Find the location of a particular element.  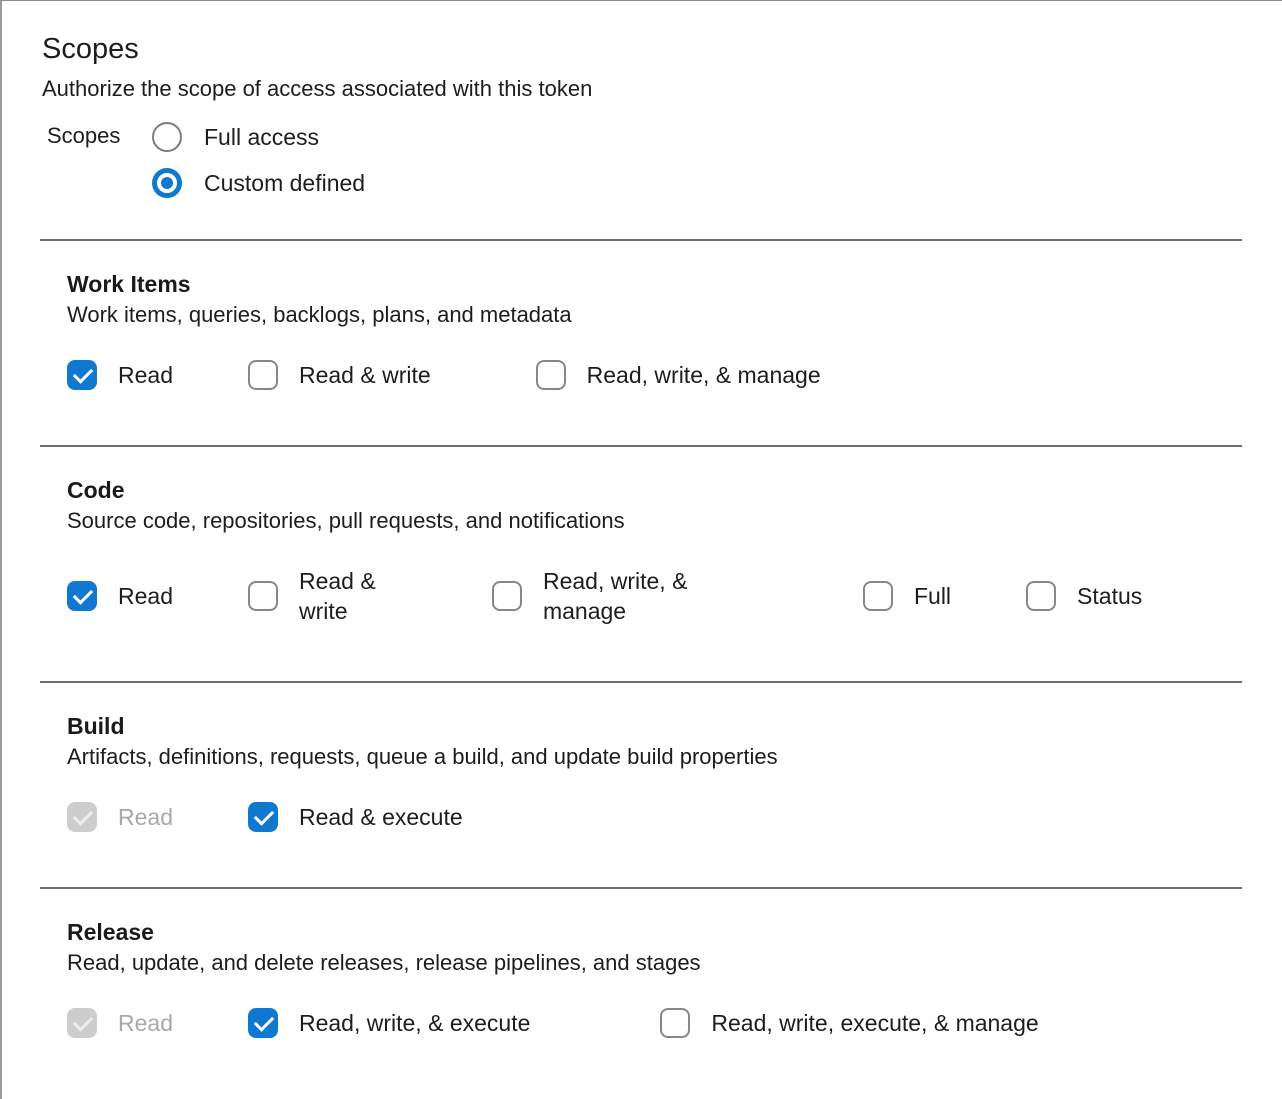

scope-option-release-read: Read is located at coordinates (120, 1023).